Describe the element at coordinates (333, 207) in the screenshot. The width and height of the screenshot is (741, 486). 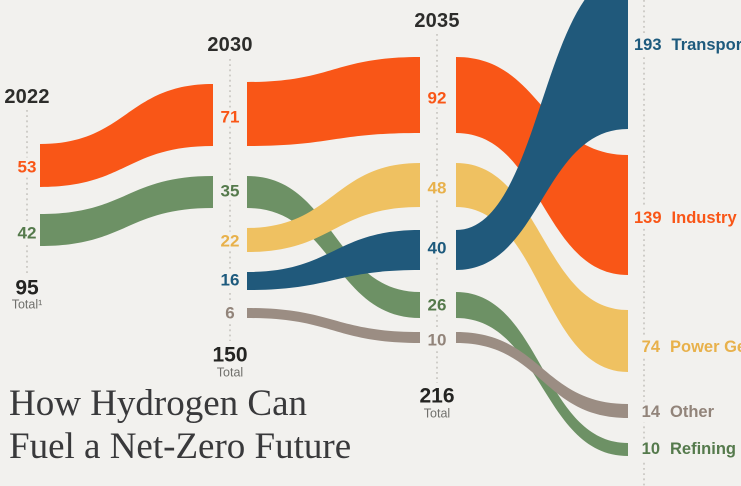
I see `flow-ribbon-yellow` at that location.